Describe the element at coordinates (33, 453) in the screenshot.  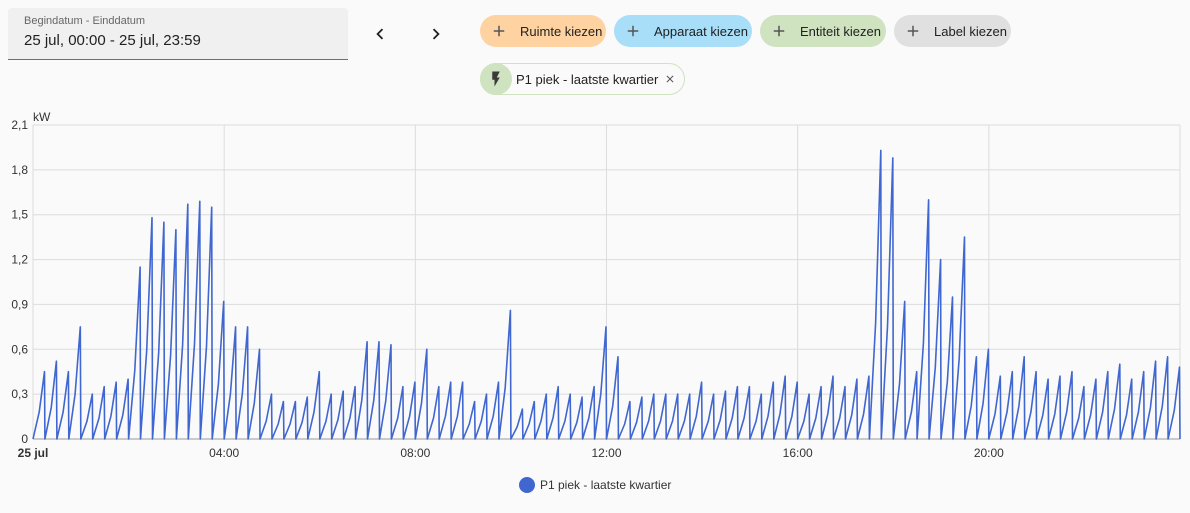
I see `x-tick-label: 25 jul` at that location.